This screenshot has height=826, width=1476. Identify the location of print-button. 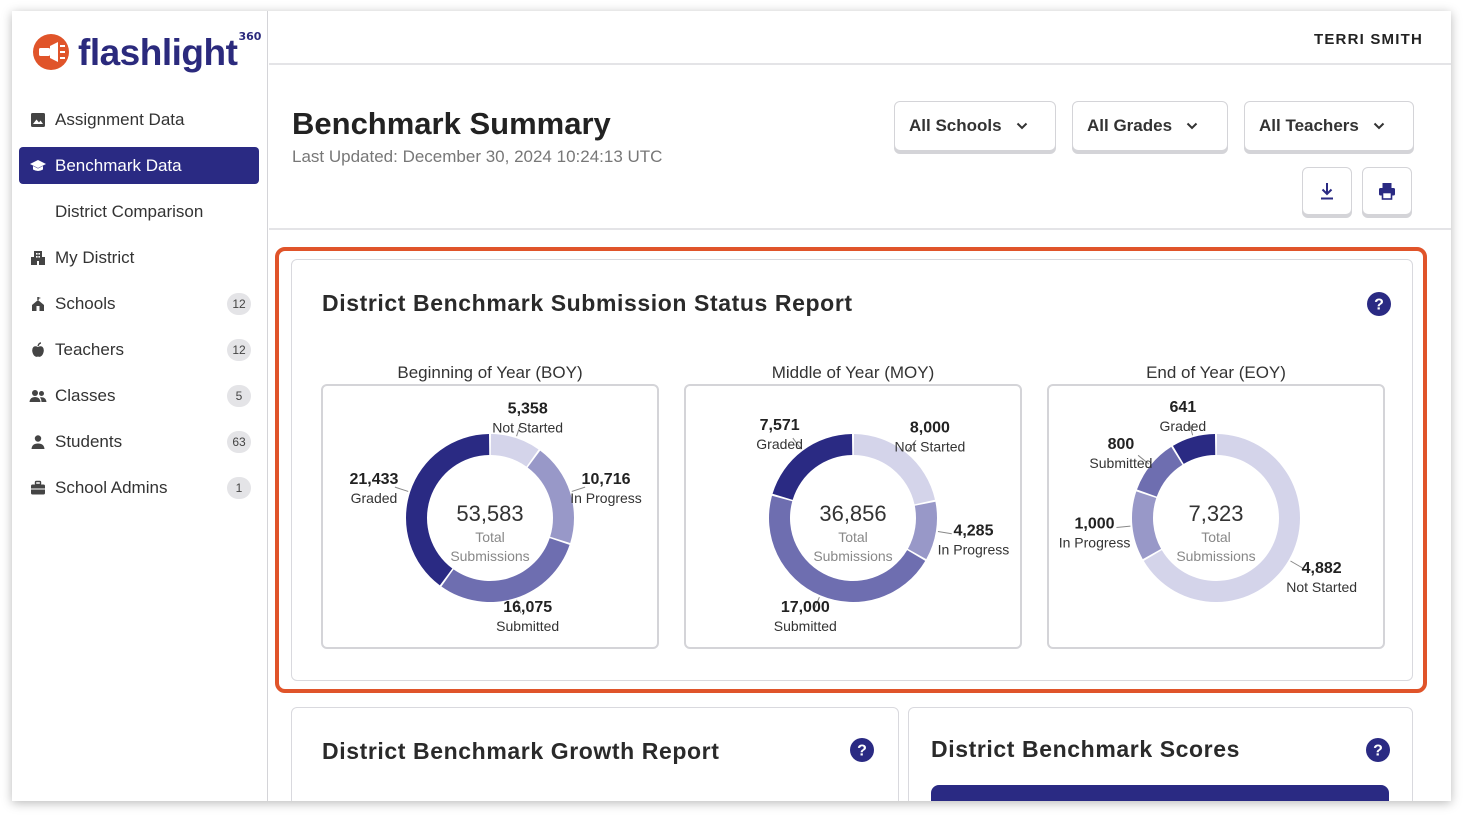
(1387, 191).